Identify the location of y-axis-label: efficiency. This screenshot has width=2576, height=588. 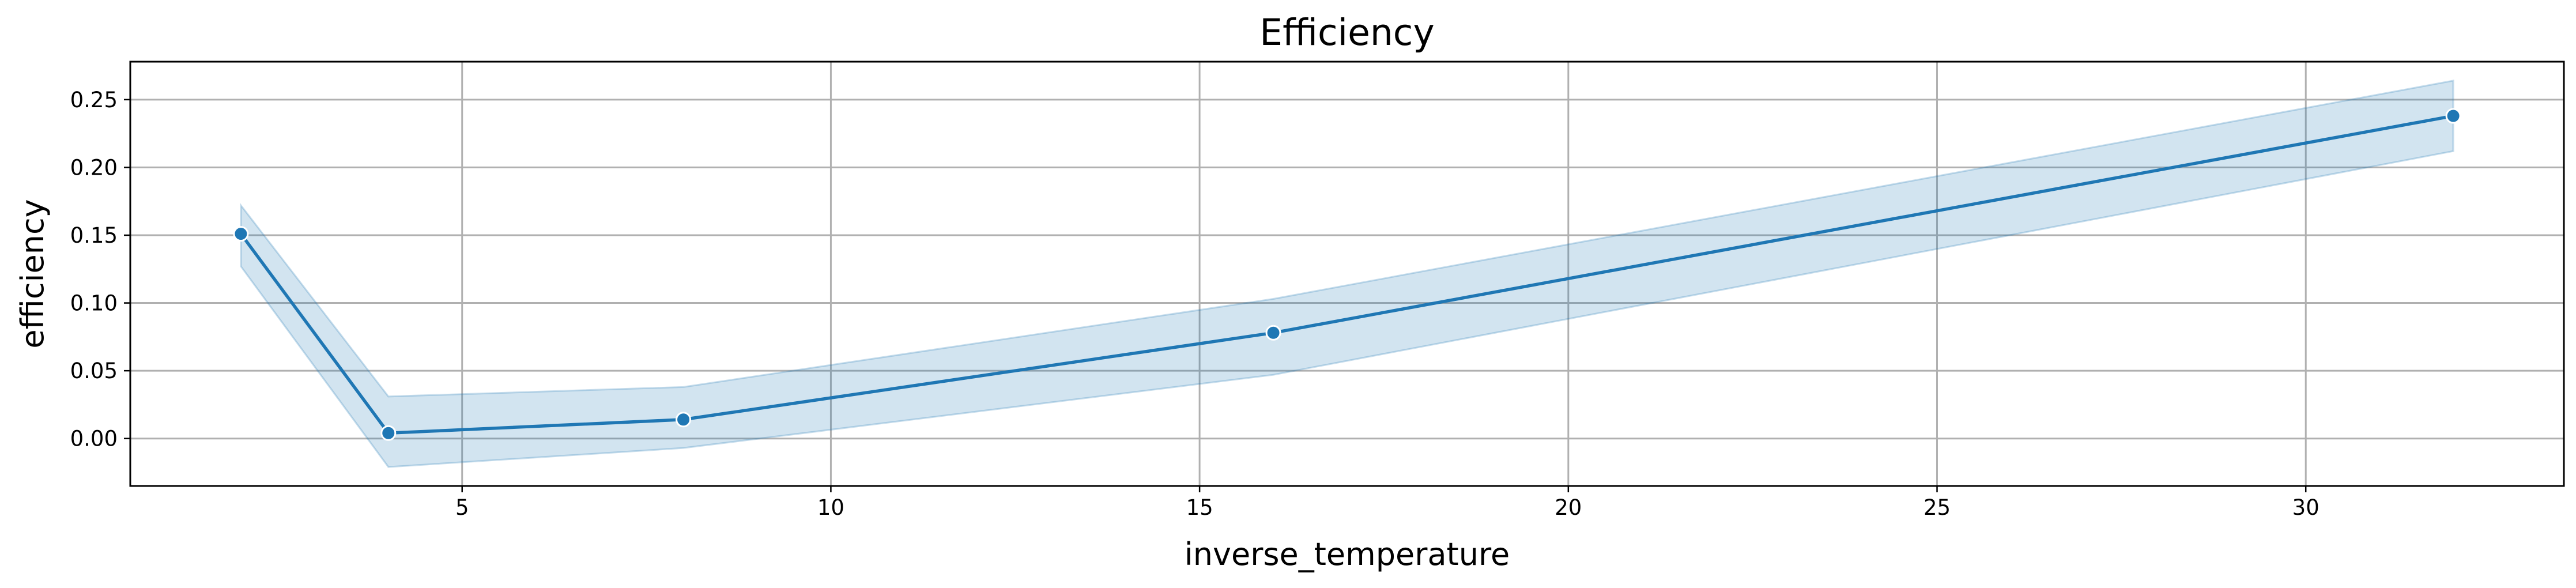
(32, 273).